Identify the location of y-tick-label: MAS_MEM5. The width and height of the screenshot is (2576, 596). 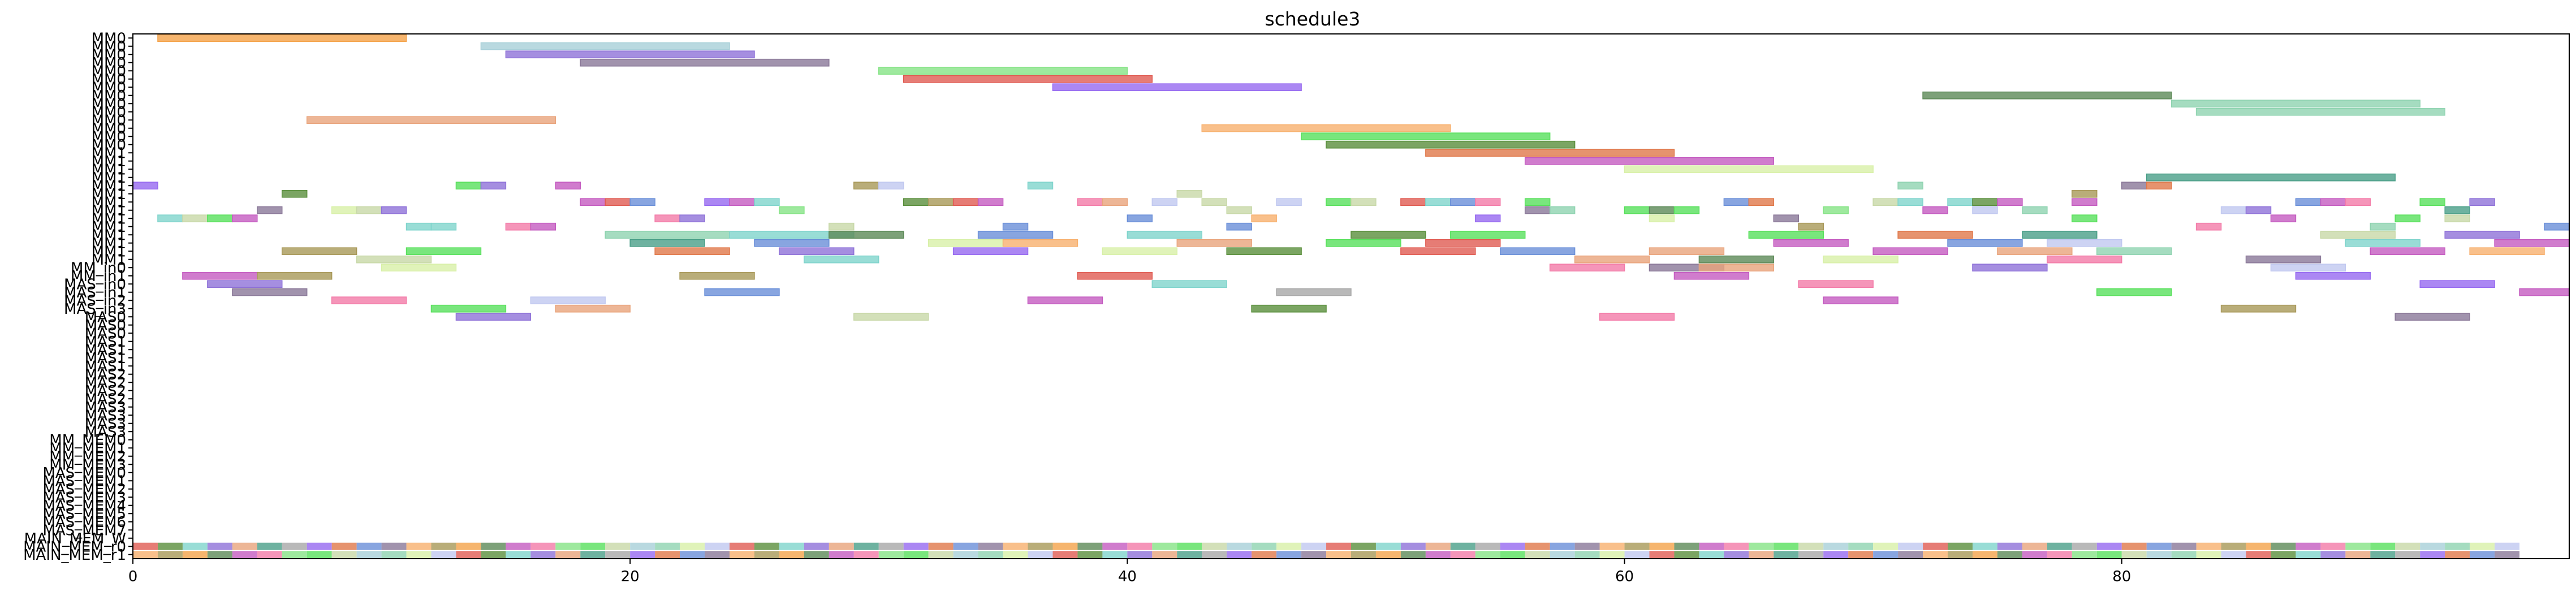
(84, 514).